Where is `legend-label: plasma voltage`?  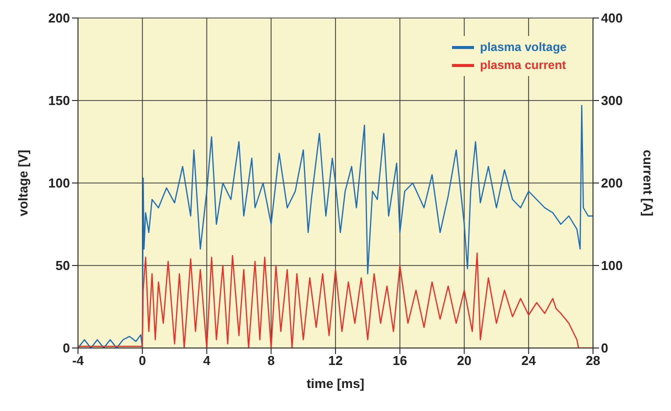 legend-label: plasma voltage is located at coordinates (523, 47).